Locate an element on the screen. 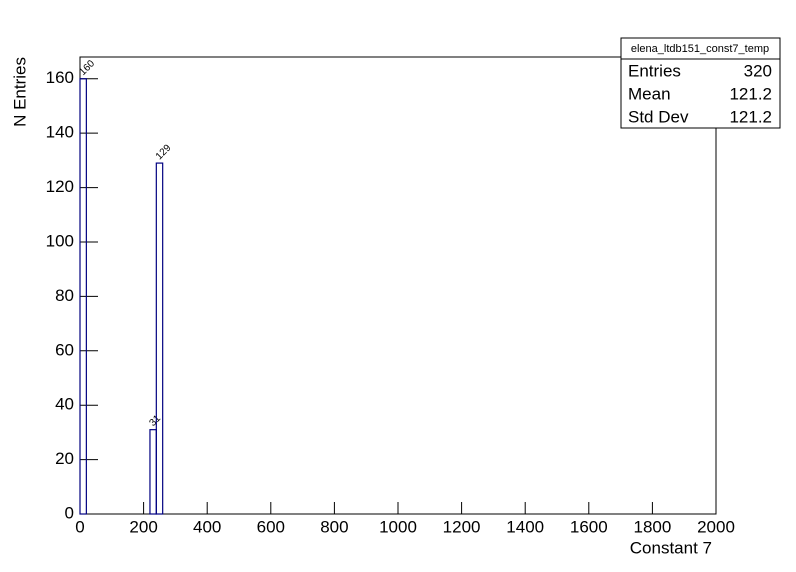  x-axis-label: Constant 7 is located at coordinates (671, 547).